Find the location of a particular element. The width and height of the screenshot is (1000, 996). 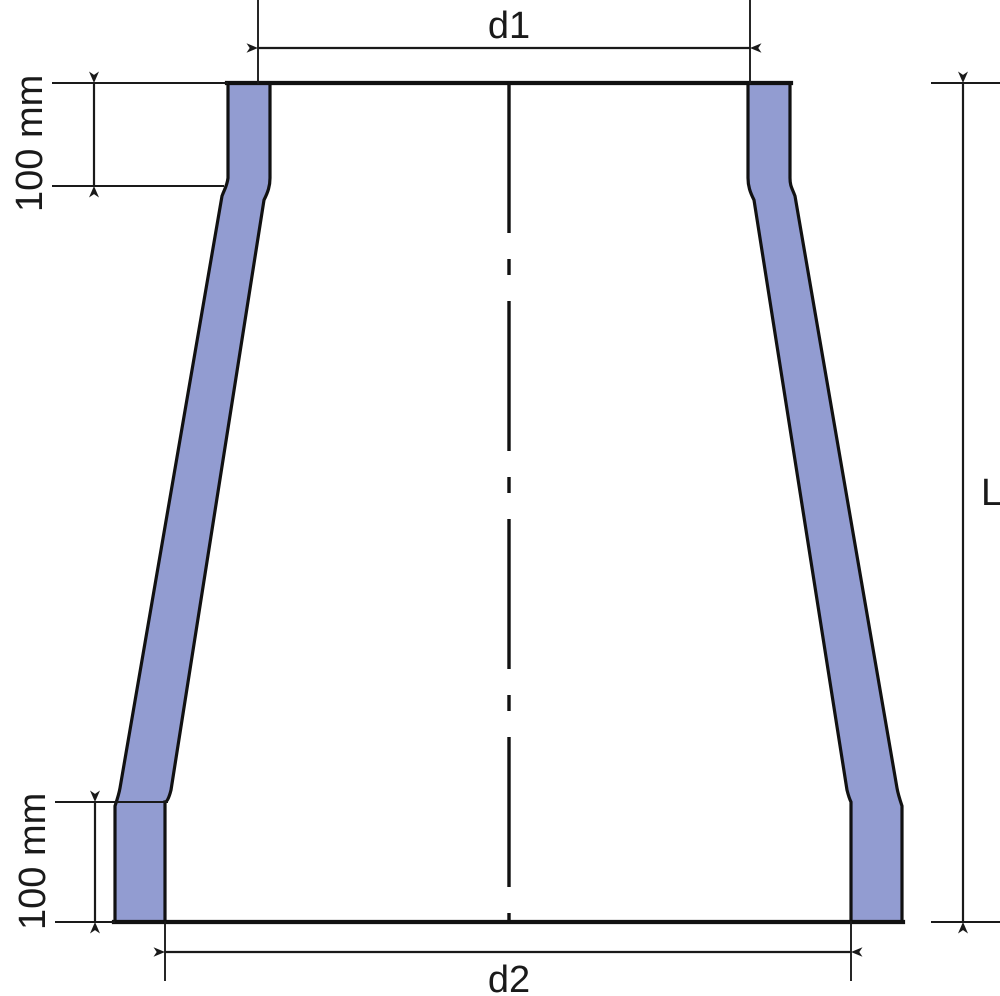

right-wall-section is located at coordinates (825, 502).